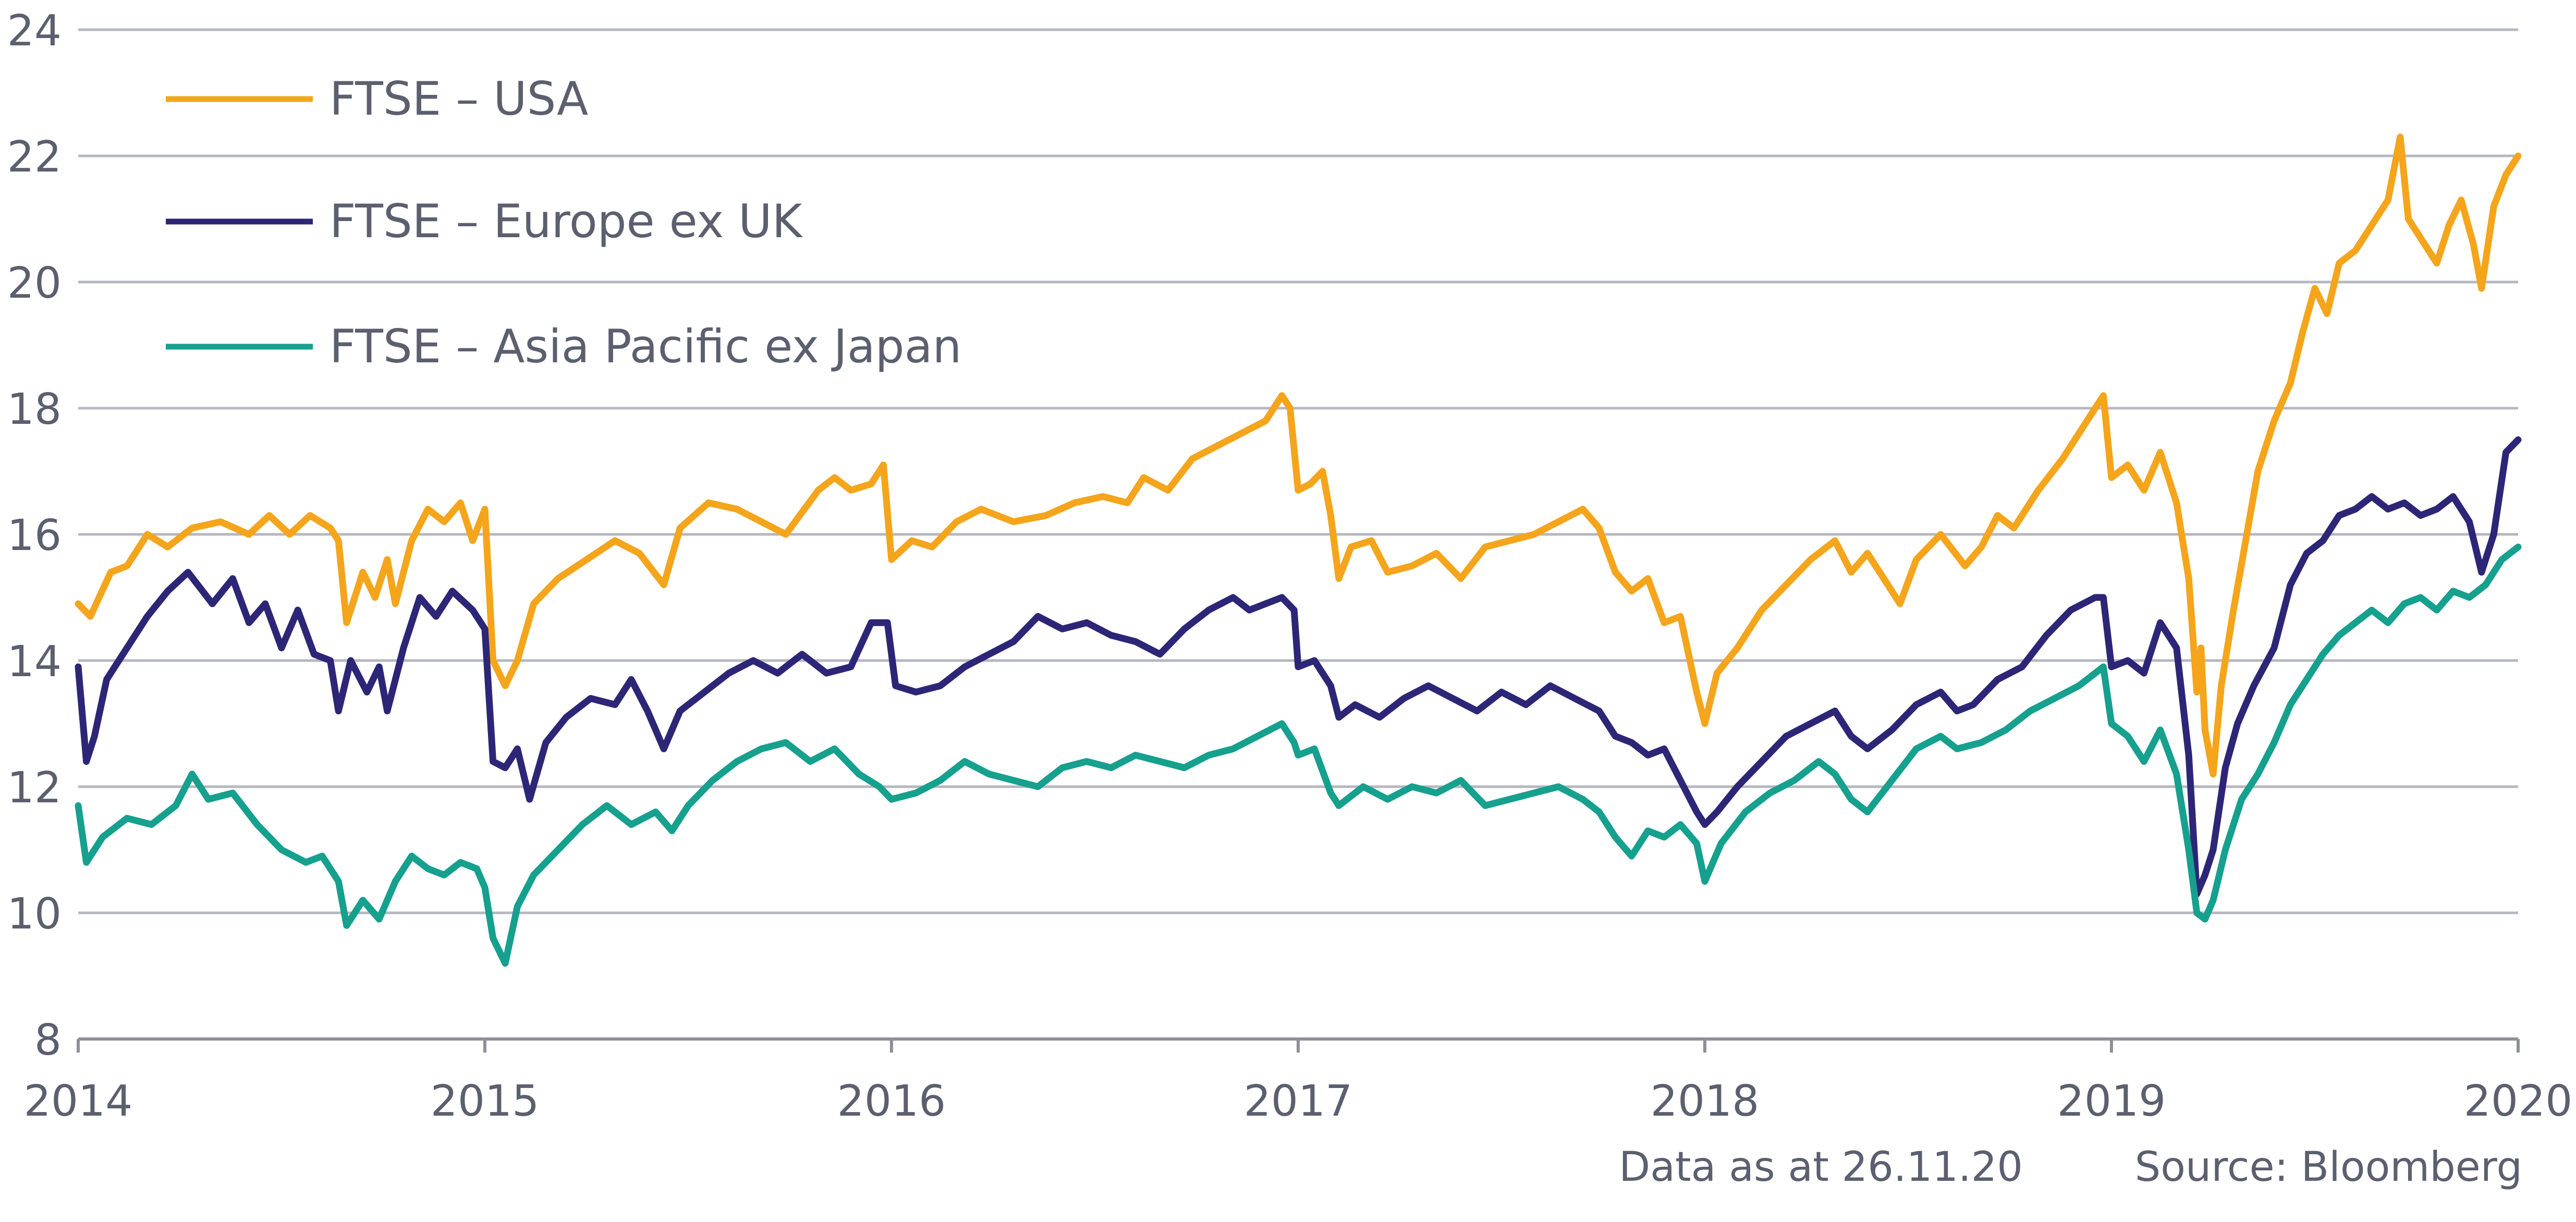 The height and width of the screenshot is (1222, 2576). I want to click on y-tick-labels: 8 10 12 14 16 18 20 22 24, so click(34, 536).